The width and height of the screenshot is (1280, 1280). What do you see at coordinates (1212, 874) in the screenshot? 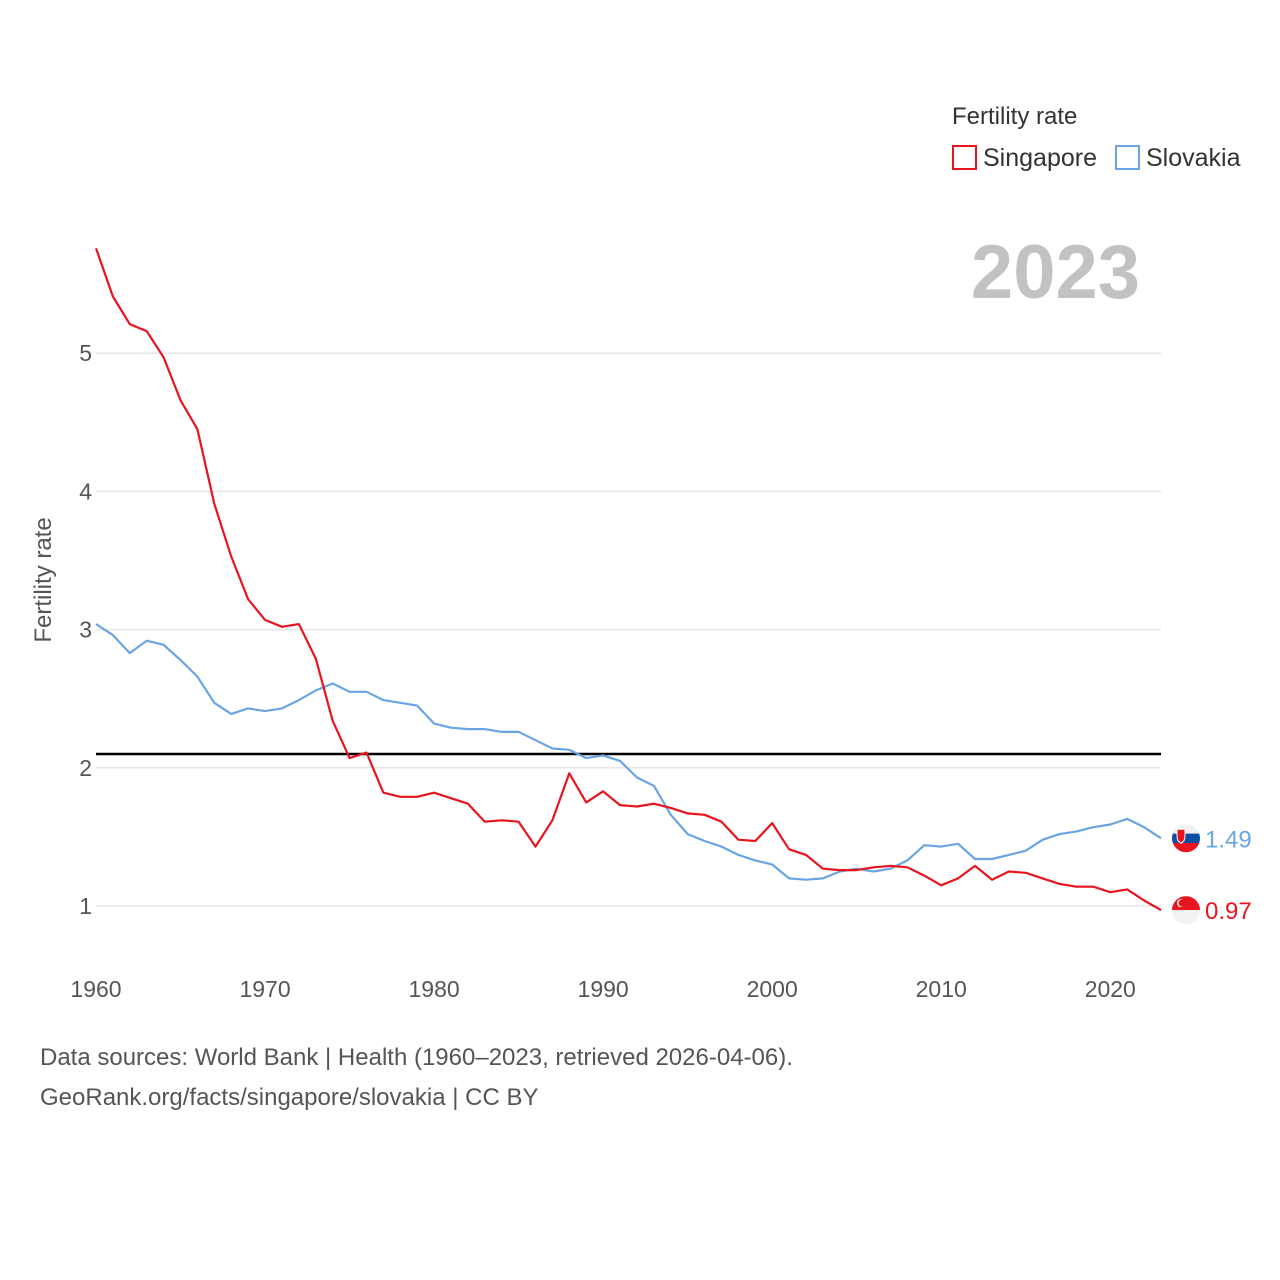
I see `series-end-markers: 0.97 1.49` at bounding box center [1212, 874].